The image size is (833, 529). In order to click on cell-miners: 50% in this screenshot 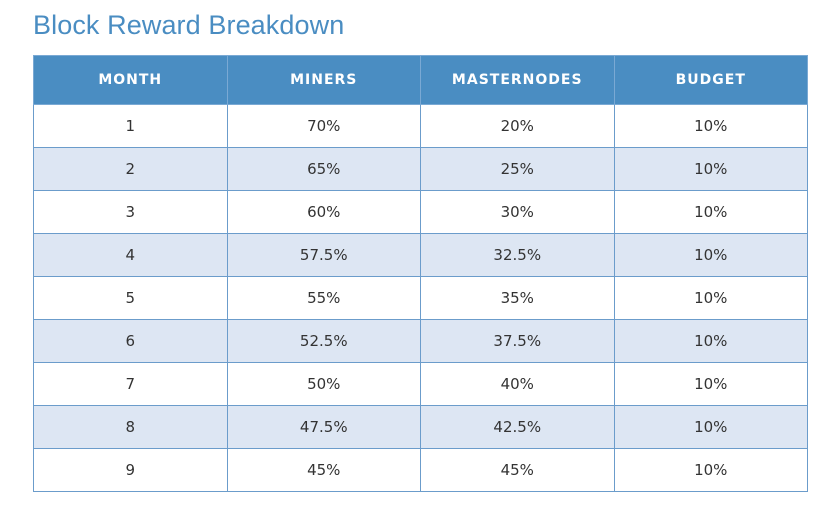, I will do `click(323, 384)`.